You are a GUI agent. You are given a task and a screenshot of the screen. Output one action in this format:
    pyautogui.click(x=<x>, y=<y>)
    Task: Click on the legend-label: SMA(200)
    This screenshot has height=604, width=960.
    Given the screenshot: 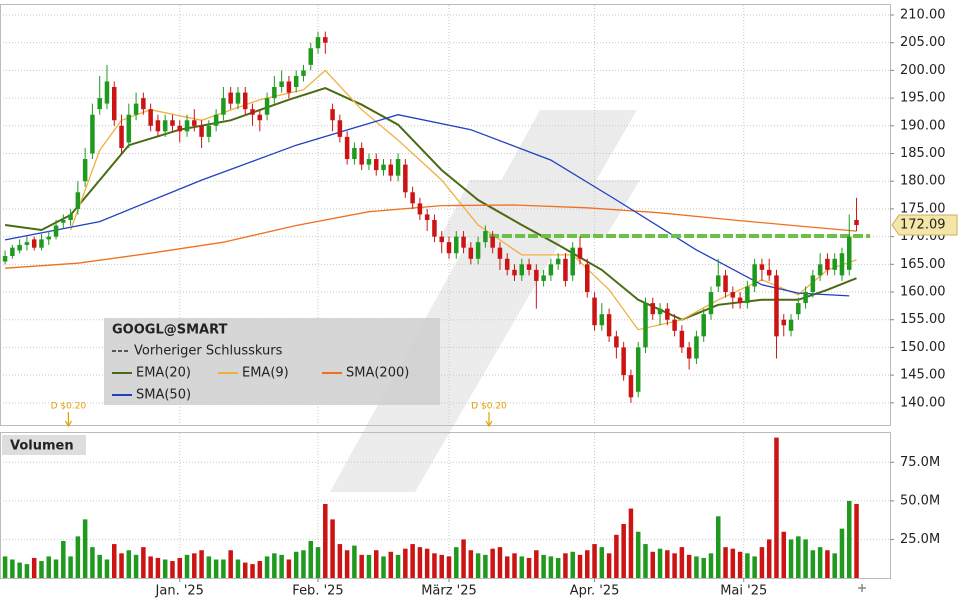 What is the action you would take?
    pyautogui.click(x=377, y=373)
    